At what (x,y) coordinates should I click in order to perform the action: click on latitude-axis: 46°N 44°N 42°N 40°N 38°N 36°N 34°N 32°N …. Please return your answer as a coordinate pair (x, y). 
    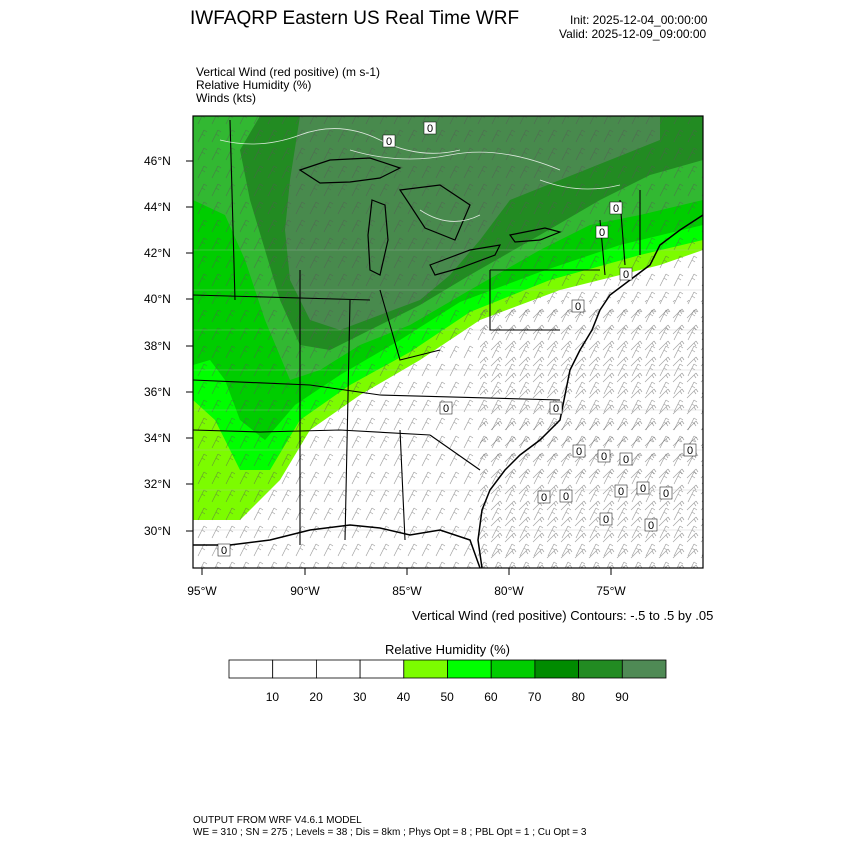
    Looking at the image, I should click on (168, 346).